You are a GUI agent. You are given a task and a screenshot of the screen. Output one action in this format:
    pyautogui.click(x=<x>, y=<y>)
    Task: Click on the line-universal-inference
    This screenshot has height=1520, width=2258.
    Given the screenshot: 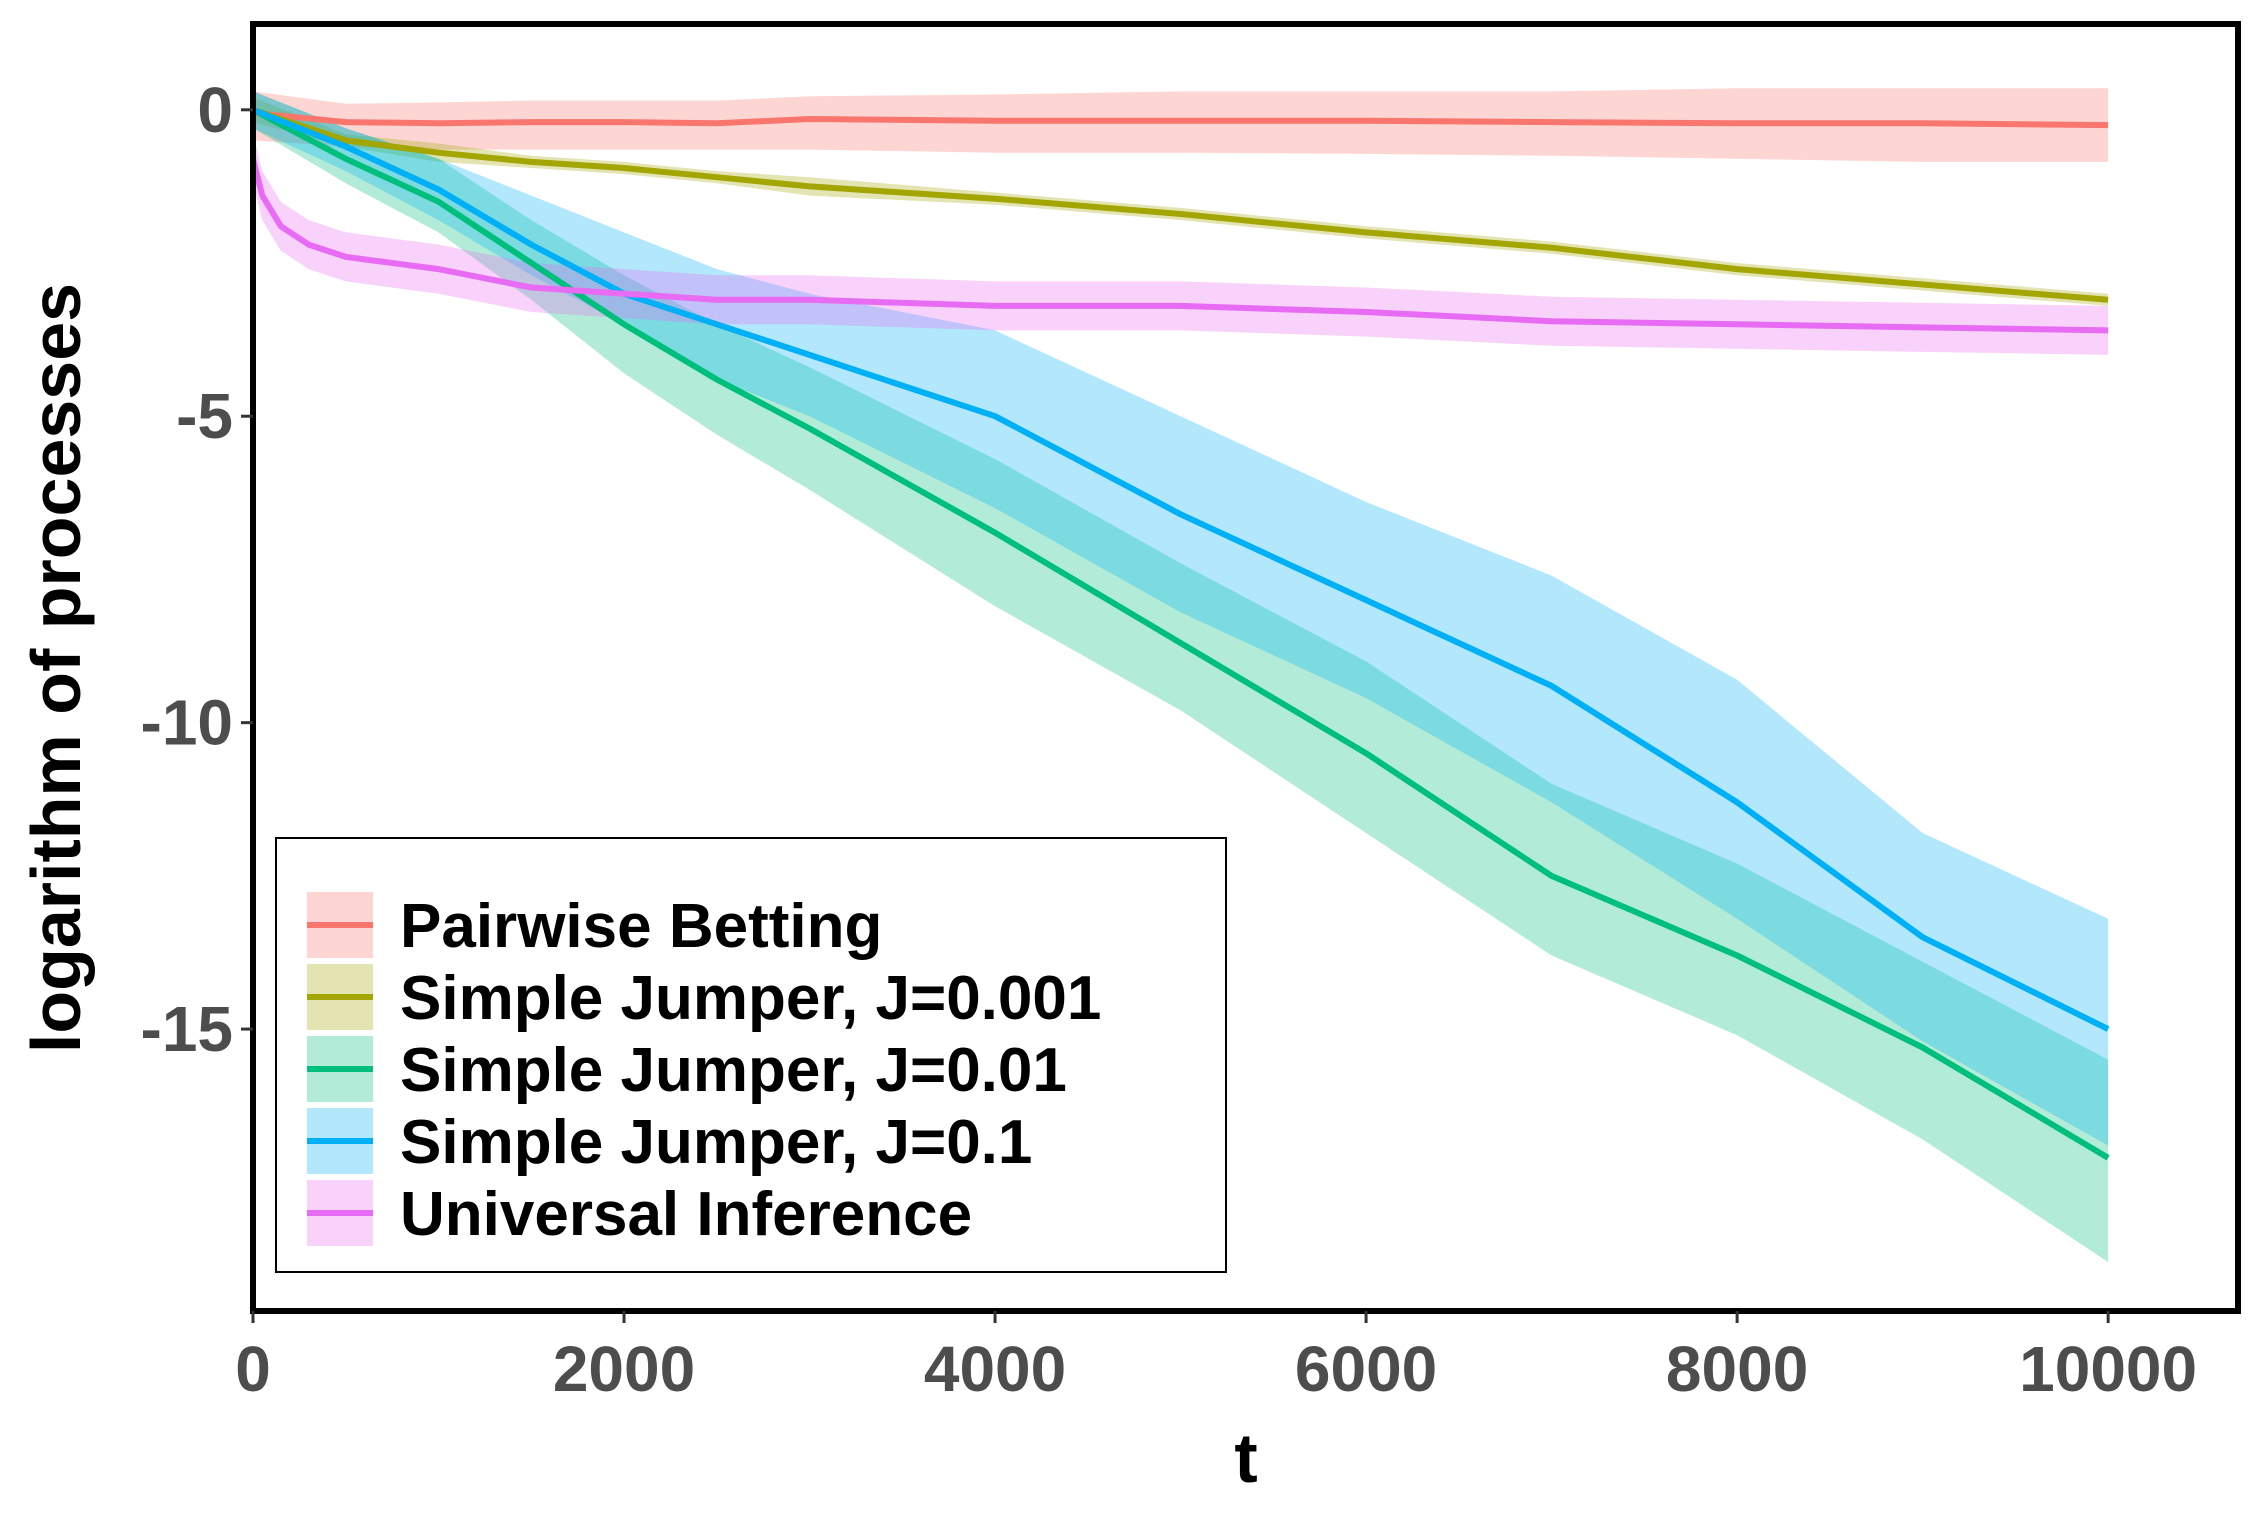 What is the action you would take?
    pyautogui.click(x=1179, y=246)
    